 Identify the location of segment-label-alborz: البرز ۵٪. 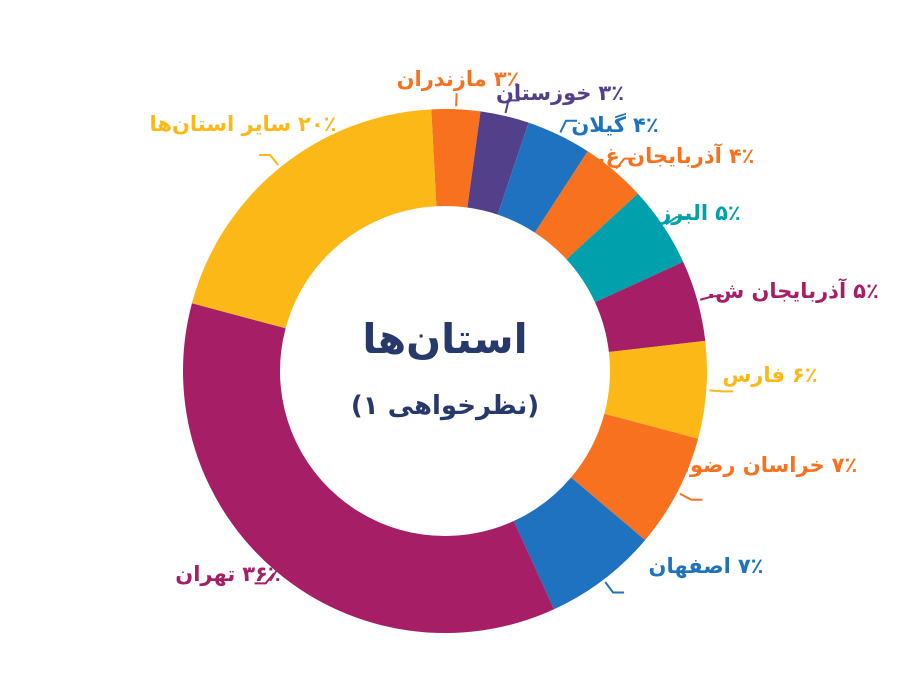
(699, 213).